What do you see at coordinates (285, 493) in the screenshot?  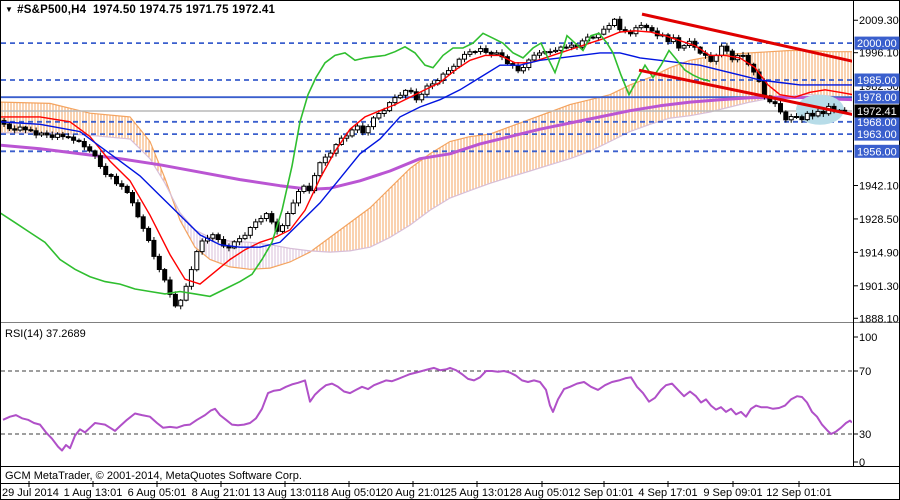 I see `time-tick-label: 13 Aug 13:01` at bounding box center [285, 493].